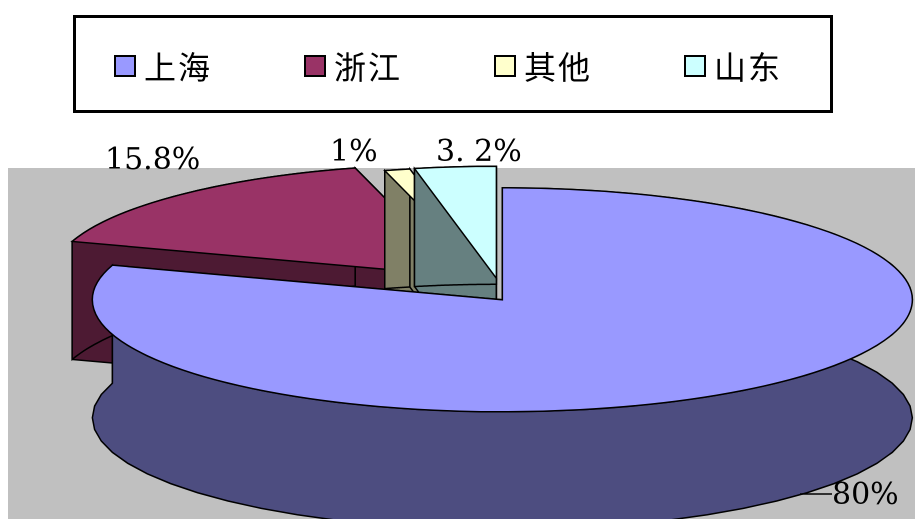  I want to click on legend-label-shanghai: 上海, so click(178, 68).